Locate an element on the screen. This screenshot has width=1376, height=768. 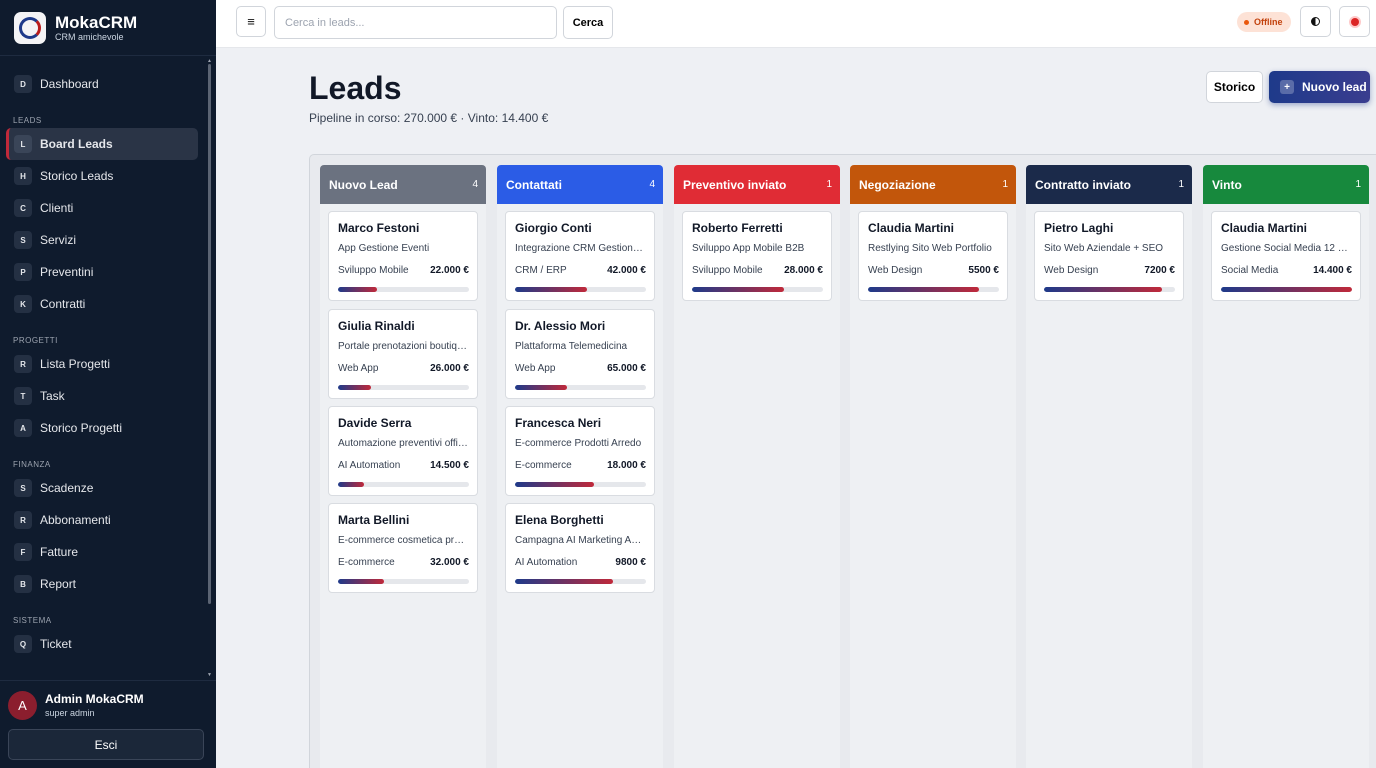
lead-description: Gestione Social Media 12 mesi is located at coordinates (1286, 248).